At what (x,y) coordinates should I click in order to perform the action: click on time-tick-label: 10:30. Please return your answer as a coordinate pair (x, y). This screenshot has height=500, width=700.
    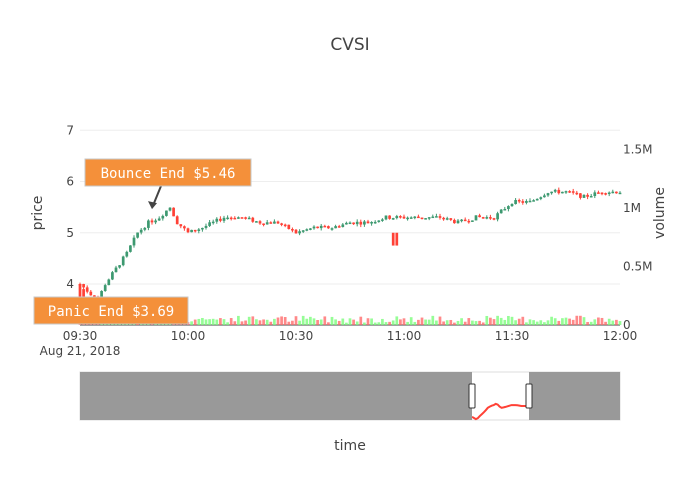
    Looking at the image, I should click on (296, 336).